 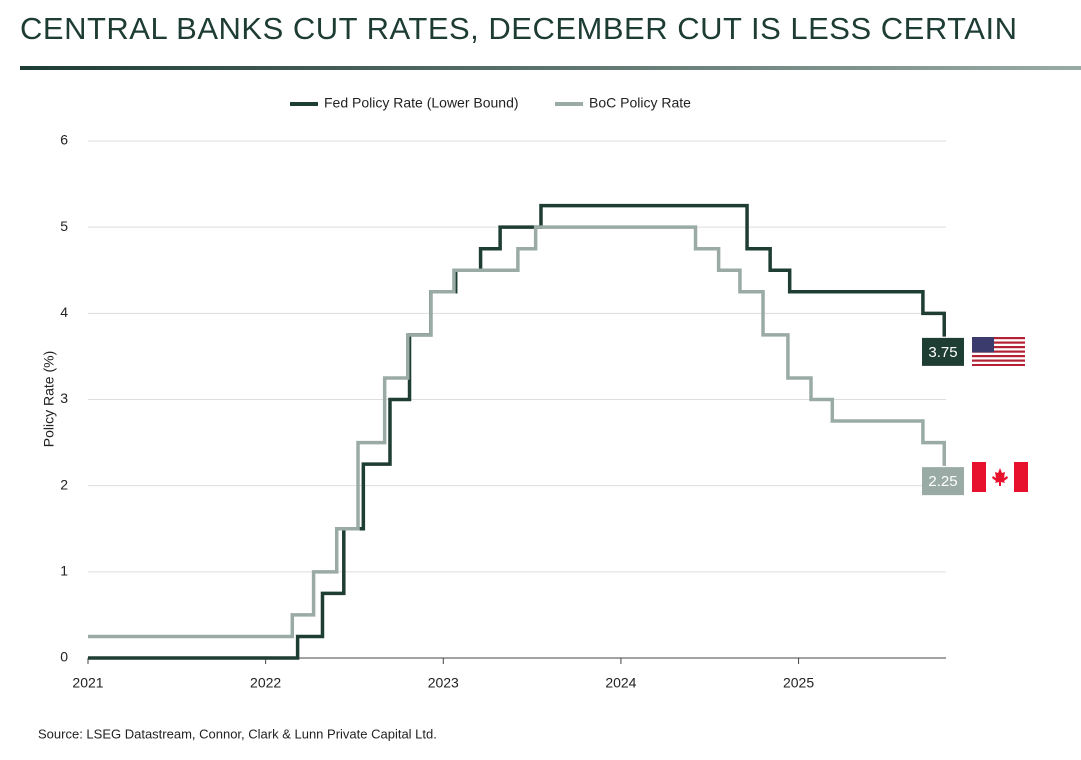 What do you see at coordinates (64, 226) in the screenshot?
I see `y-tick-label: 5` at bounding box center [64, 226].